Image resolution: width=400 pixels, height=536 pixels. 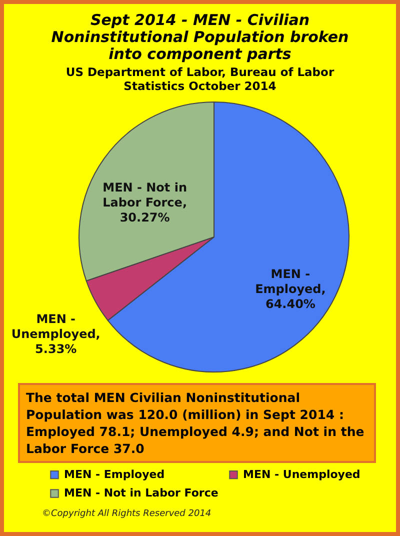 I want to click on category-label: MEN - Not in Labor Force,, so click(x=144, y=195).